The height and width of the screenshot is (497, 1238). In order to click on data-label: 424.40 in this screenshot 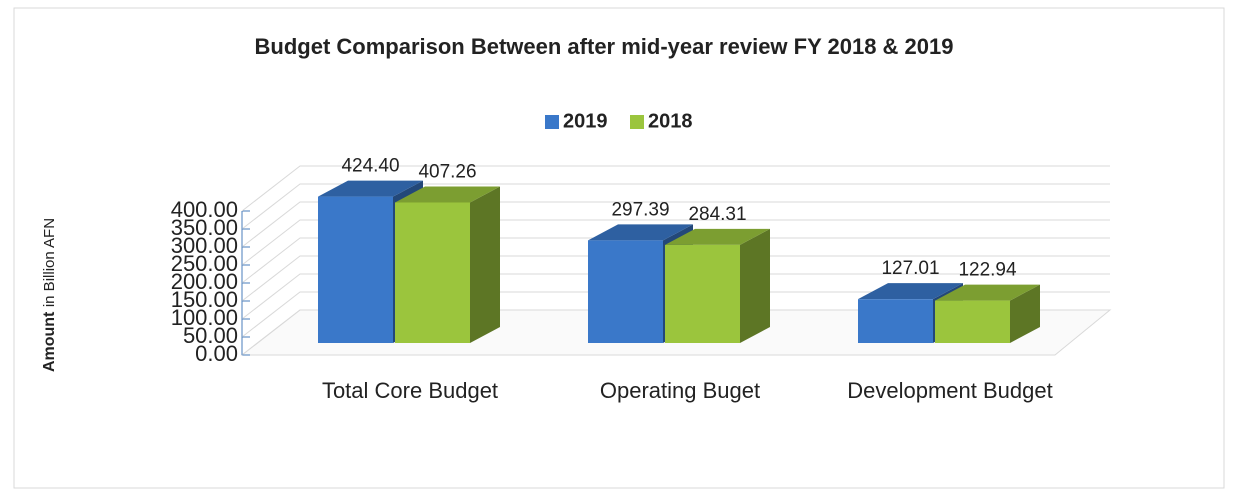, I will do `click(370, 166)`.